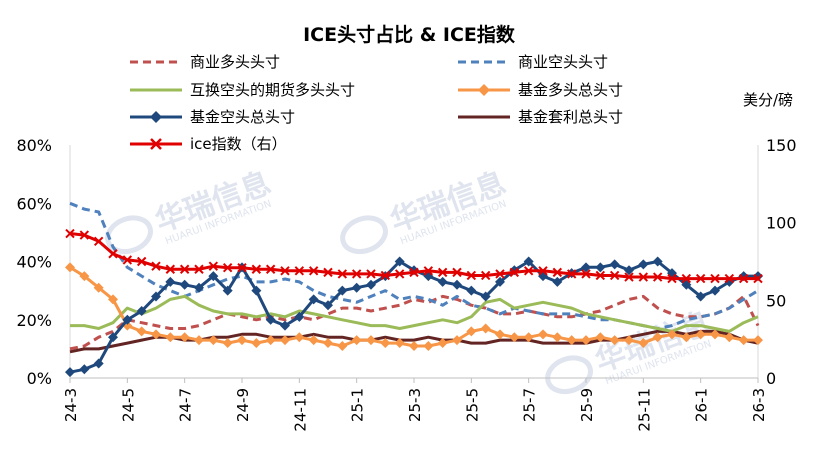 This screenshot has height=475, width=819. I want to click on x-tick-label: 24-5, so click(128, 405).